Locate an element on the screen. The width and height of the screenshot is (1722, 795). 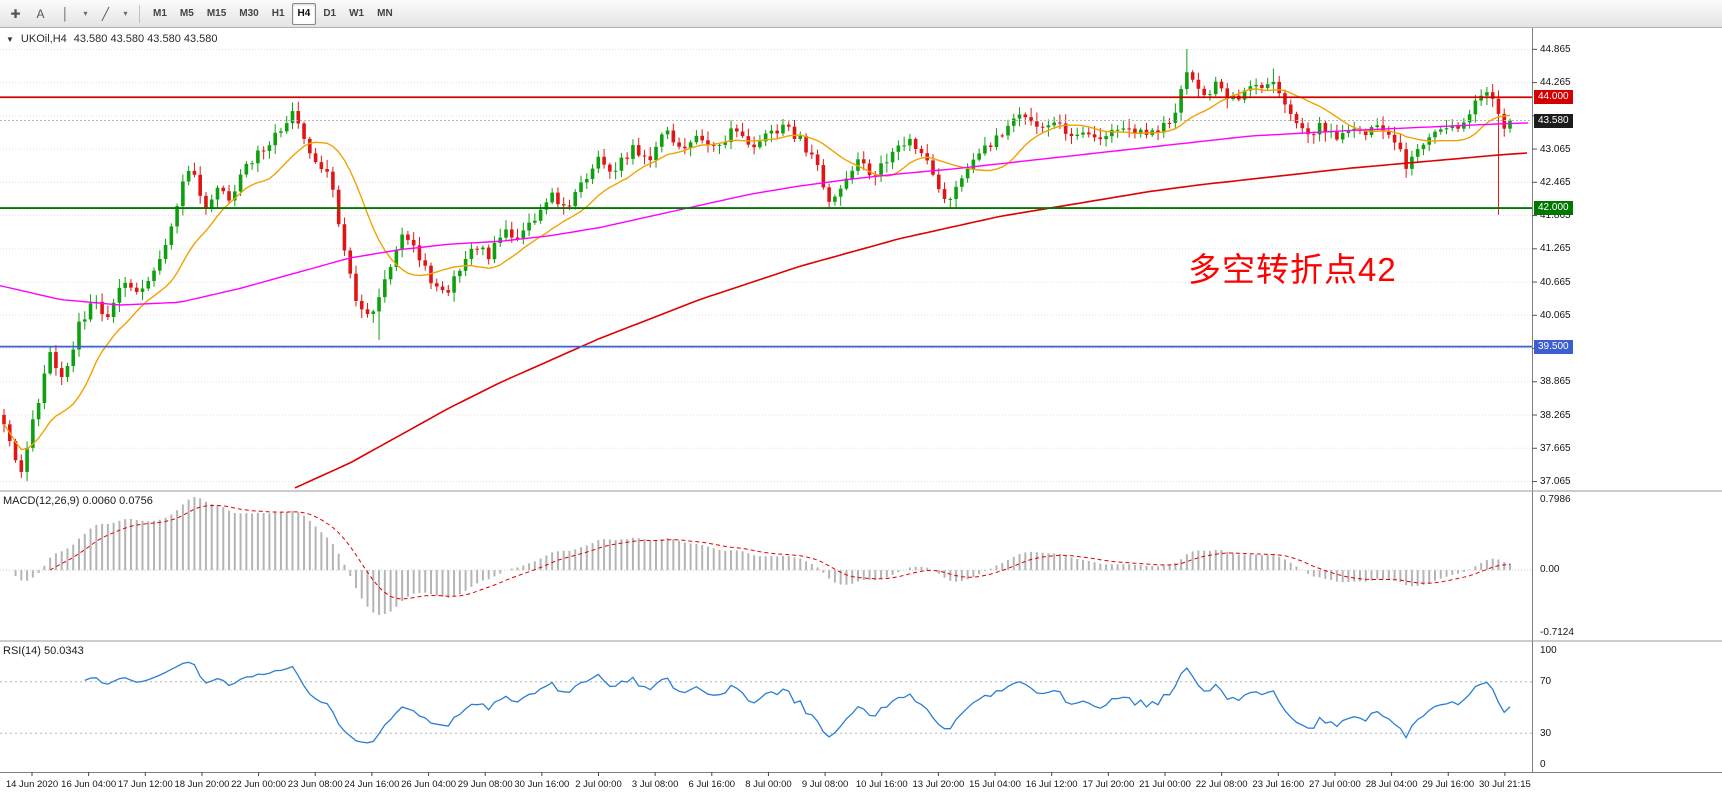
text-label-tool-button: A is located at coordinates (40, 14).